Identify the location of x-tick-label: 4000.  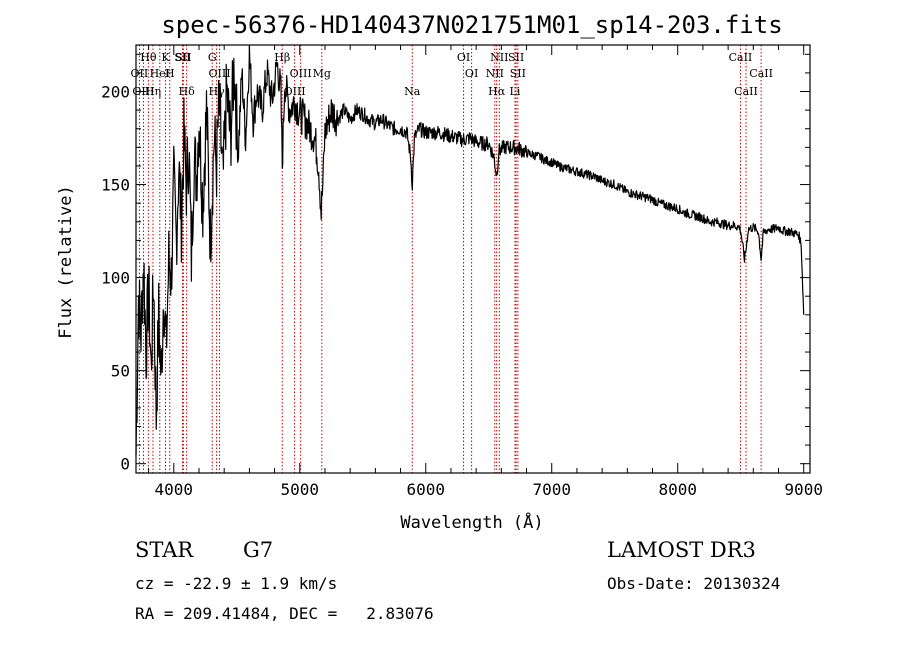
(174, 489).